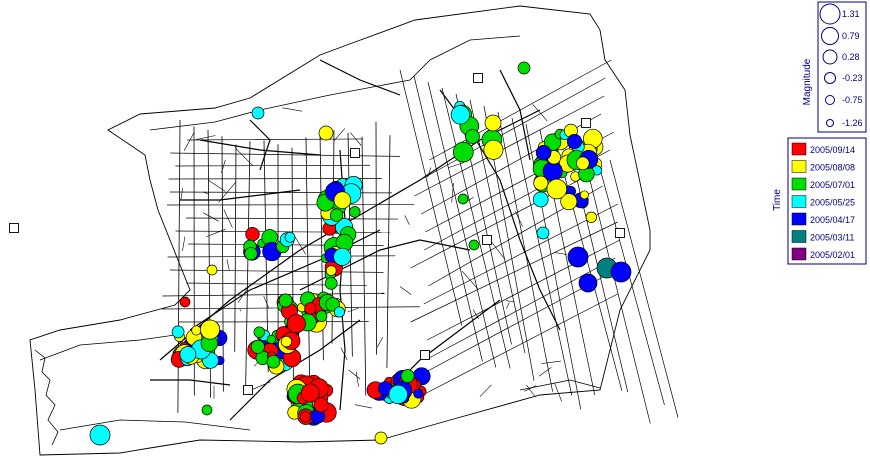 This screenshot has width=870, height=470. What do you see at coordinates (852, 100) in the screenshot?
I see `magnitude-value-5: -0.75` at bounding box center [852, 100].